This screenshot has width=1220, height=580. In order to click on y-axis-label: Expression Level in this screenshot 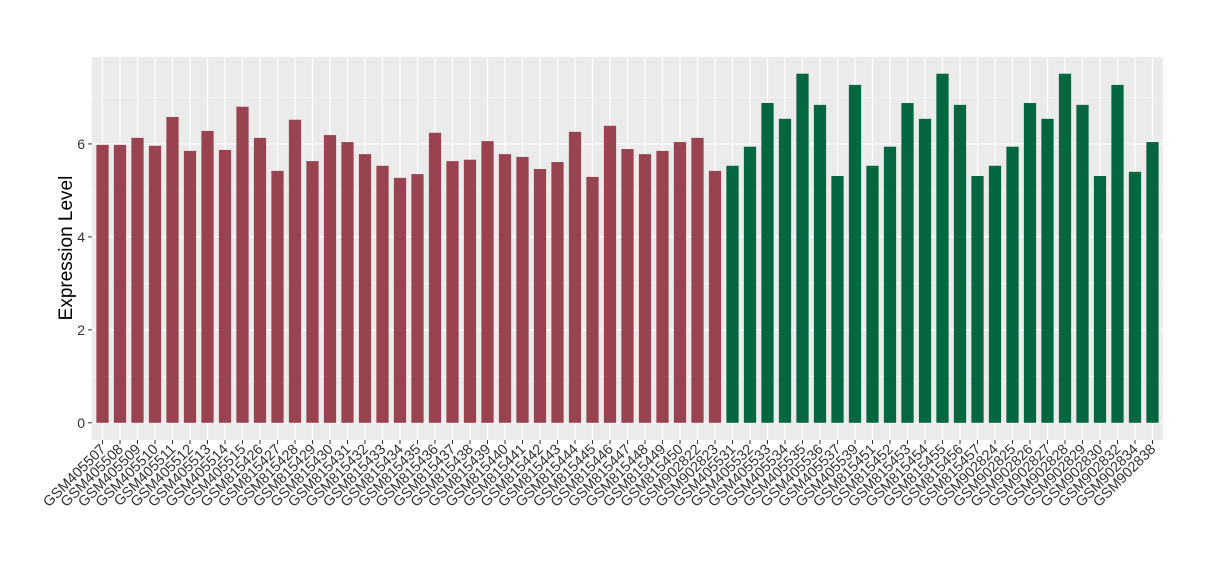, I will do `click(66, 248)`.